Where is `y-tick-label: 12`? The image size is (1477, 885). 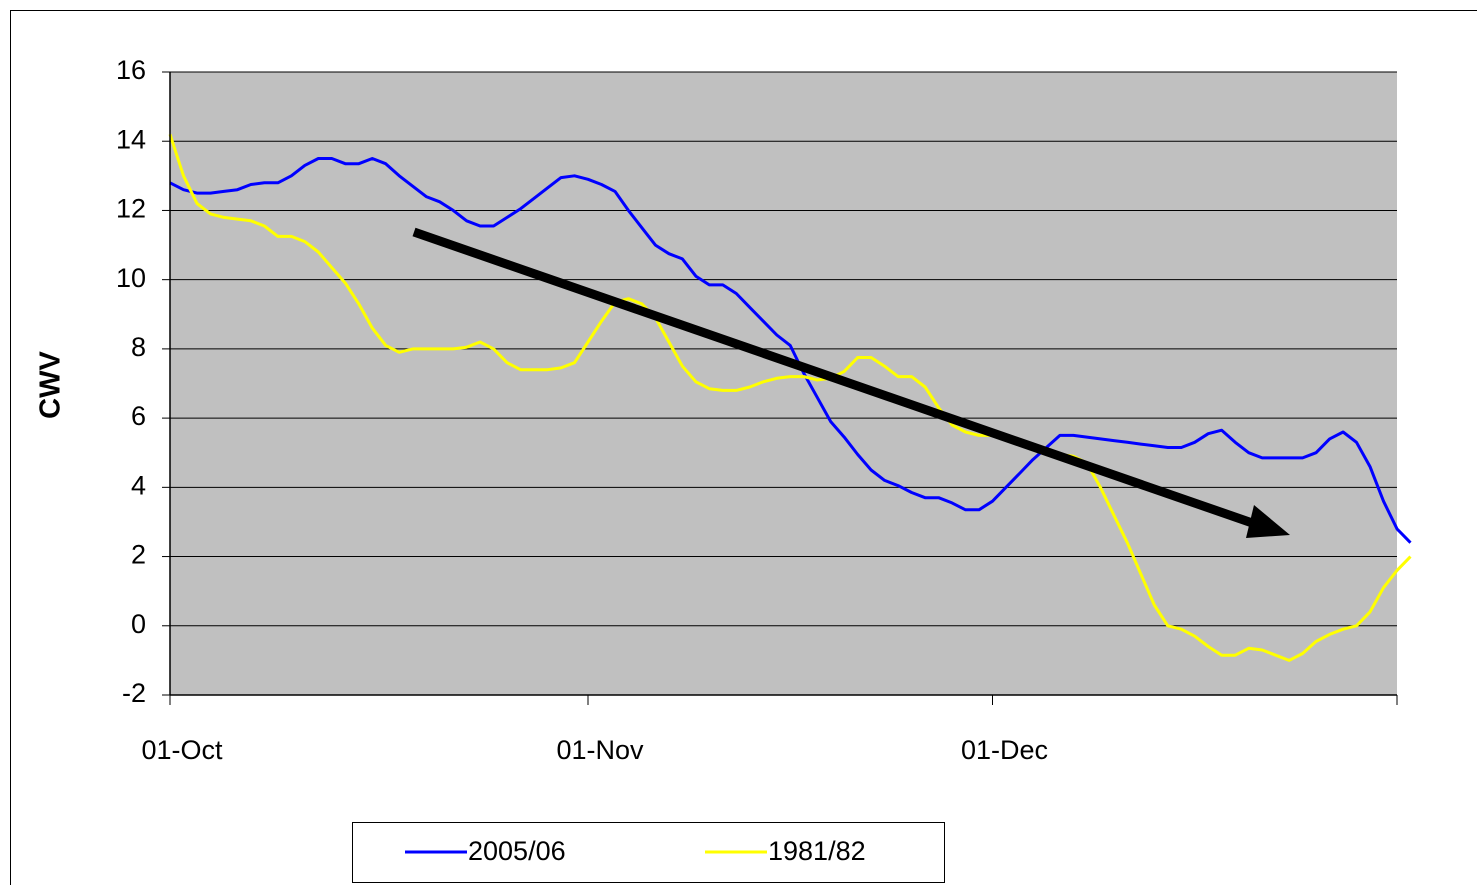 y-tick-label: 12 is located at coordinates (131, 209).